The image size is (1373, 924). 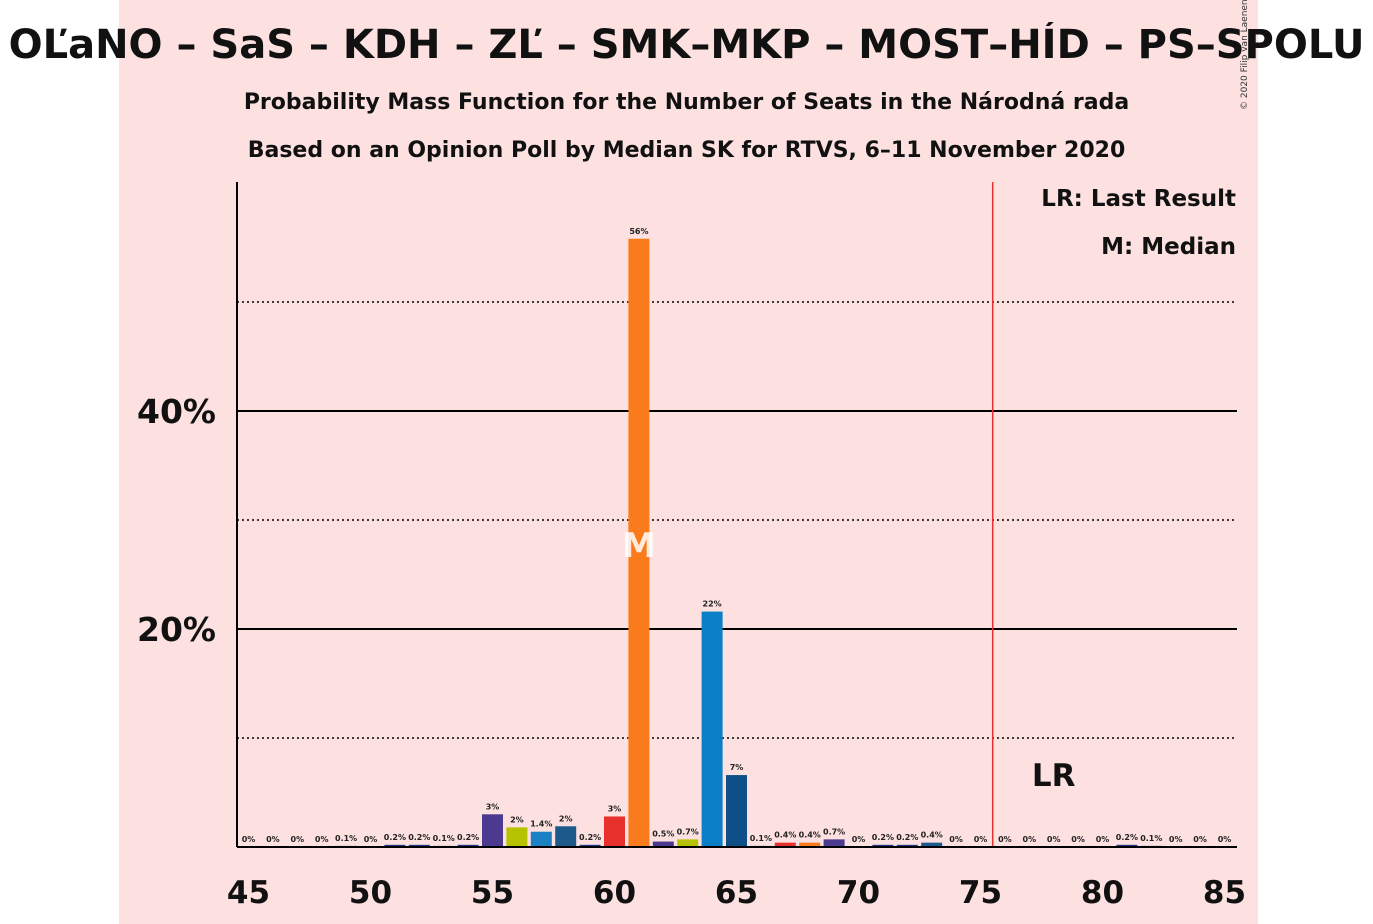 What do you see at coordinates (517, 819) in the screenshot?
I see `bar-label-56: 2%` at bounding box center [517, 819].